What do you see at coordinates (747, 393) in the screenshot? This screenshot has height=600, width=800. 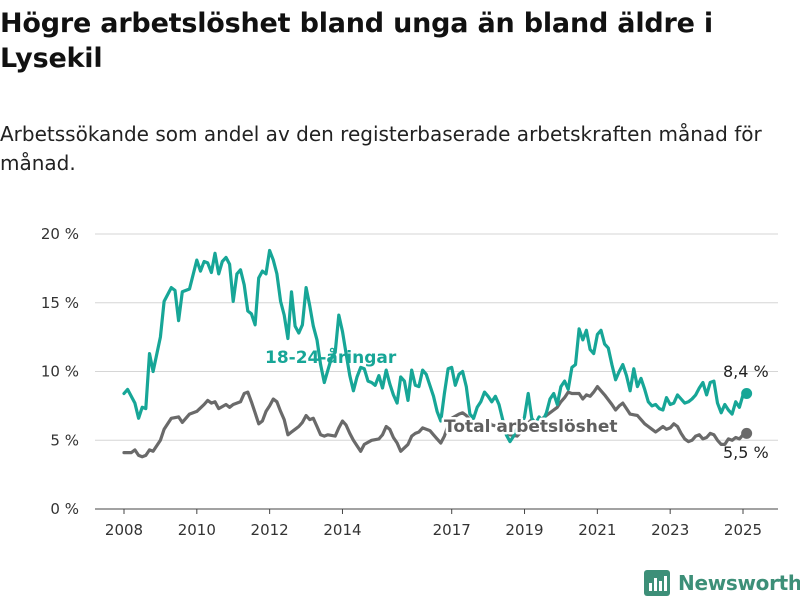 I see `end-point-youth` at bounding box center [747, 393].